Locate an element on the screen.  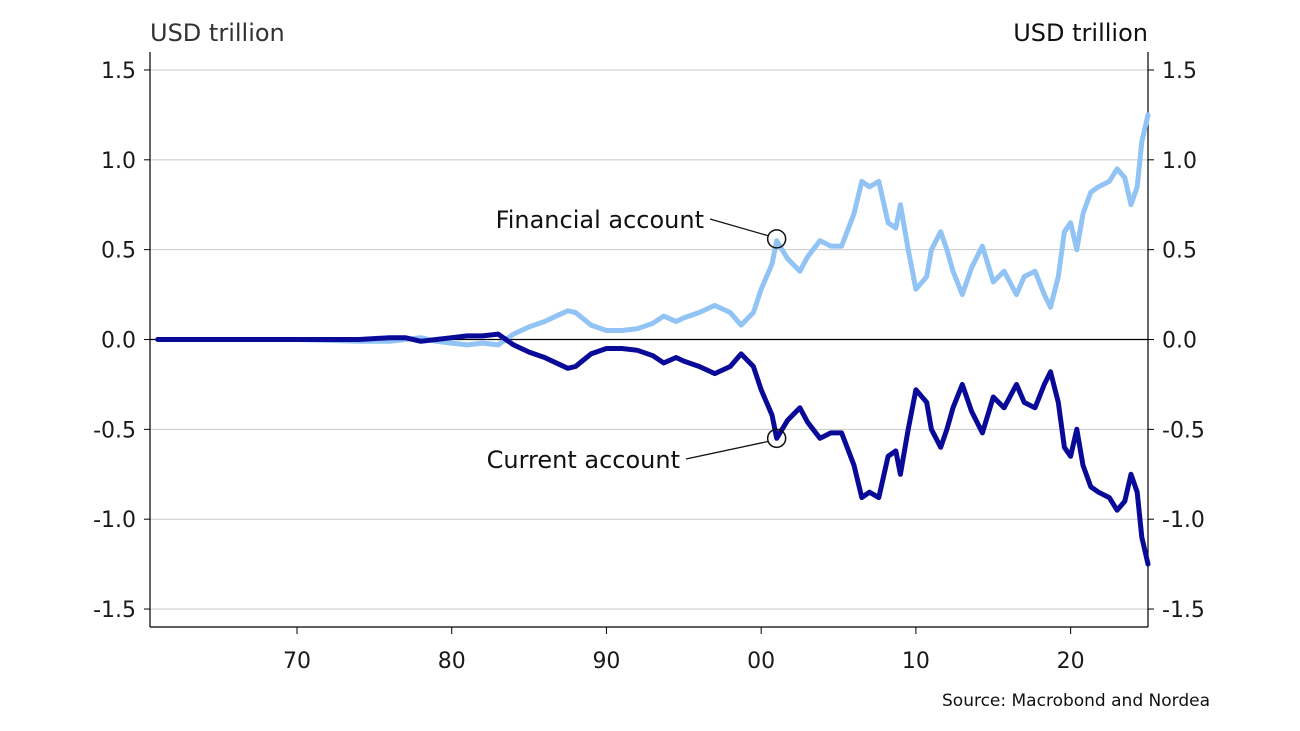
y-tick-label-left: 0.5 is located at coordinates (118, 251).